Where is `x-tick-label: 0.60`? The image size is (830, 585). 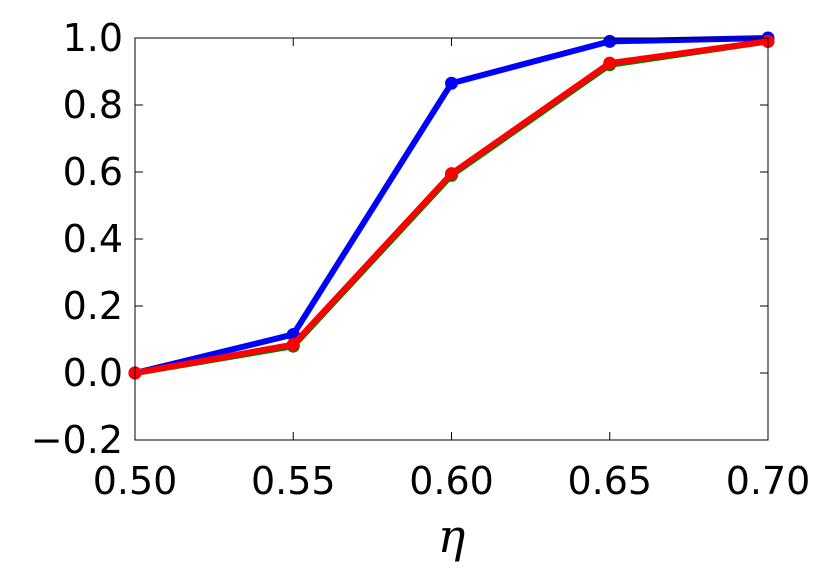 x-tick-label: 0.60 is located at coordinates (451, 481).